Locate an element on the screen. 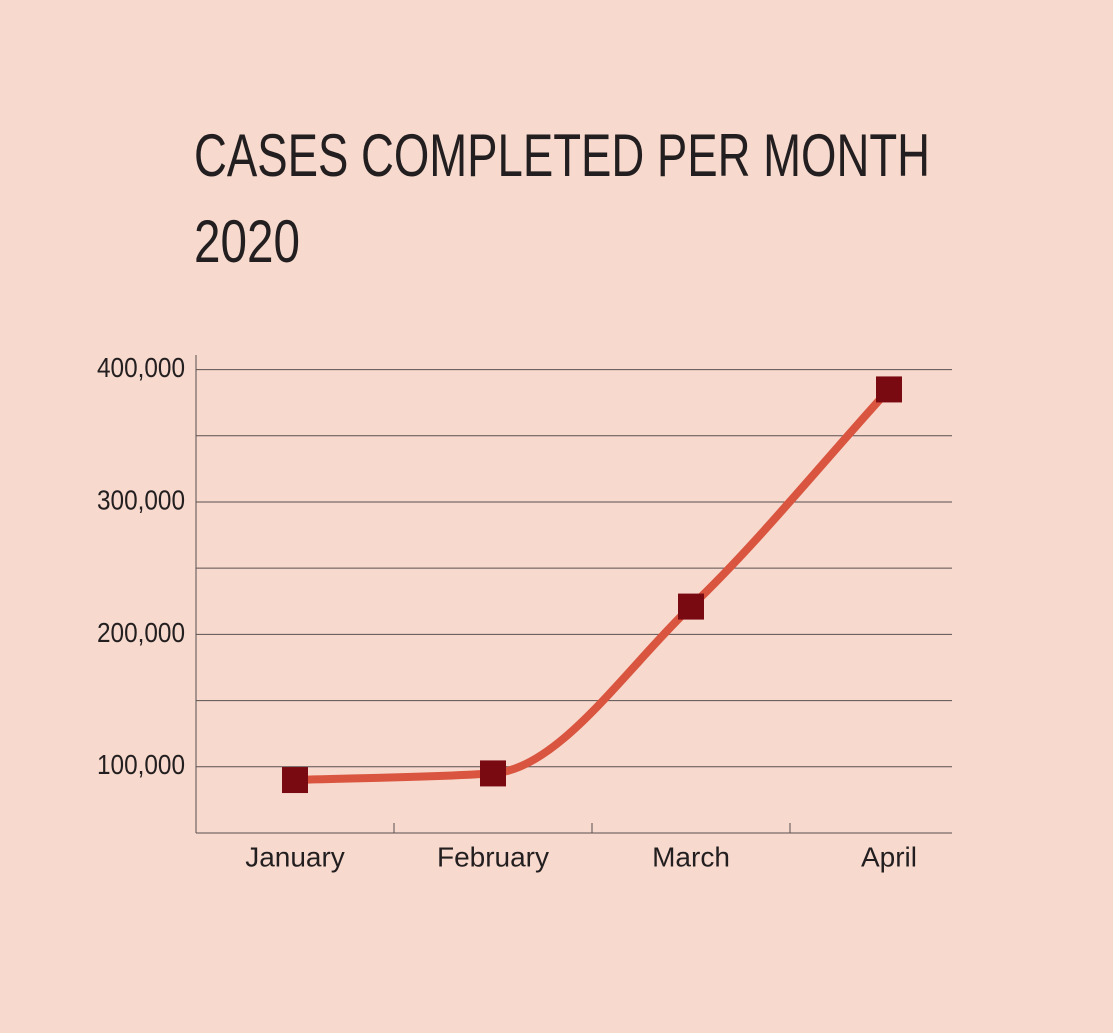  x-tick-label: April is located at coordinates (889, 856).